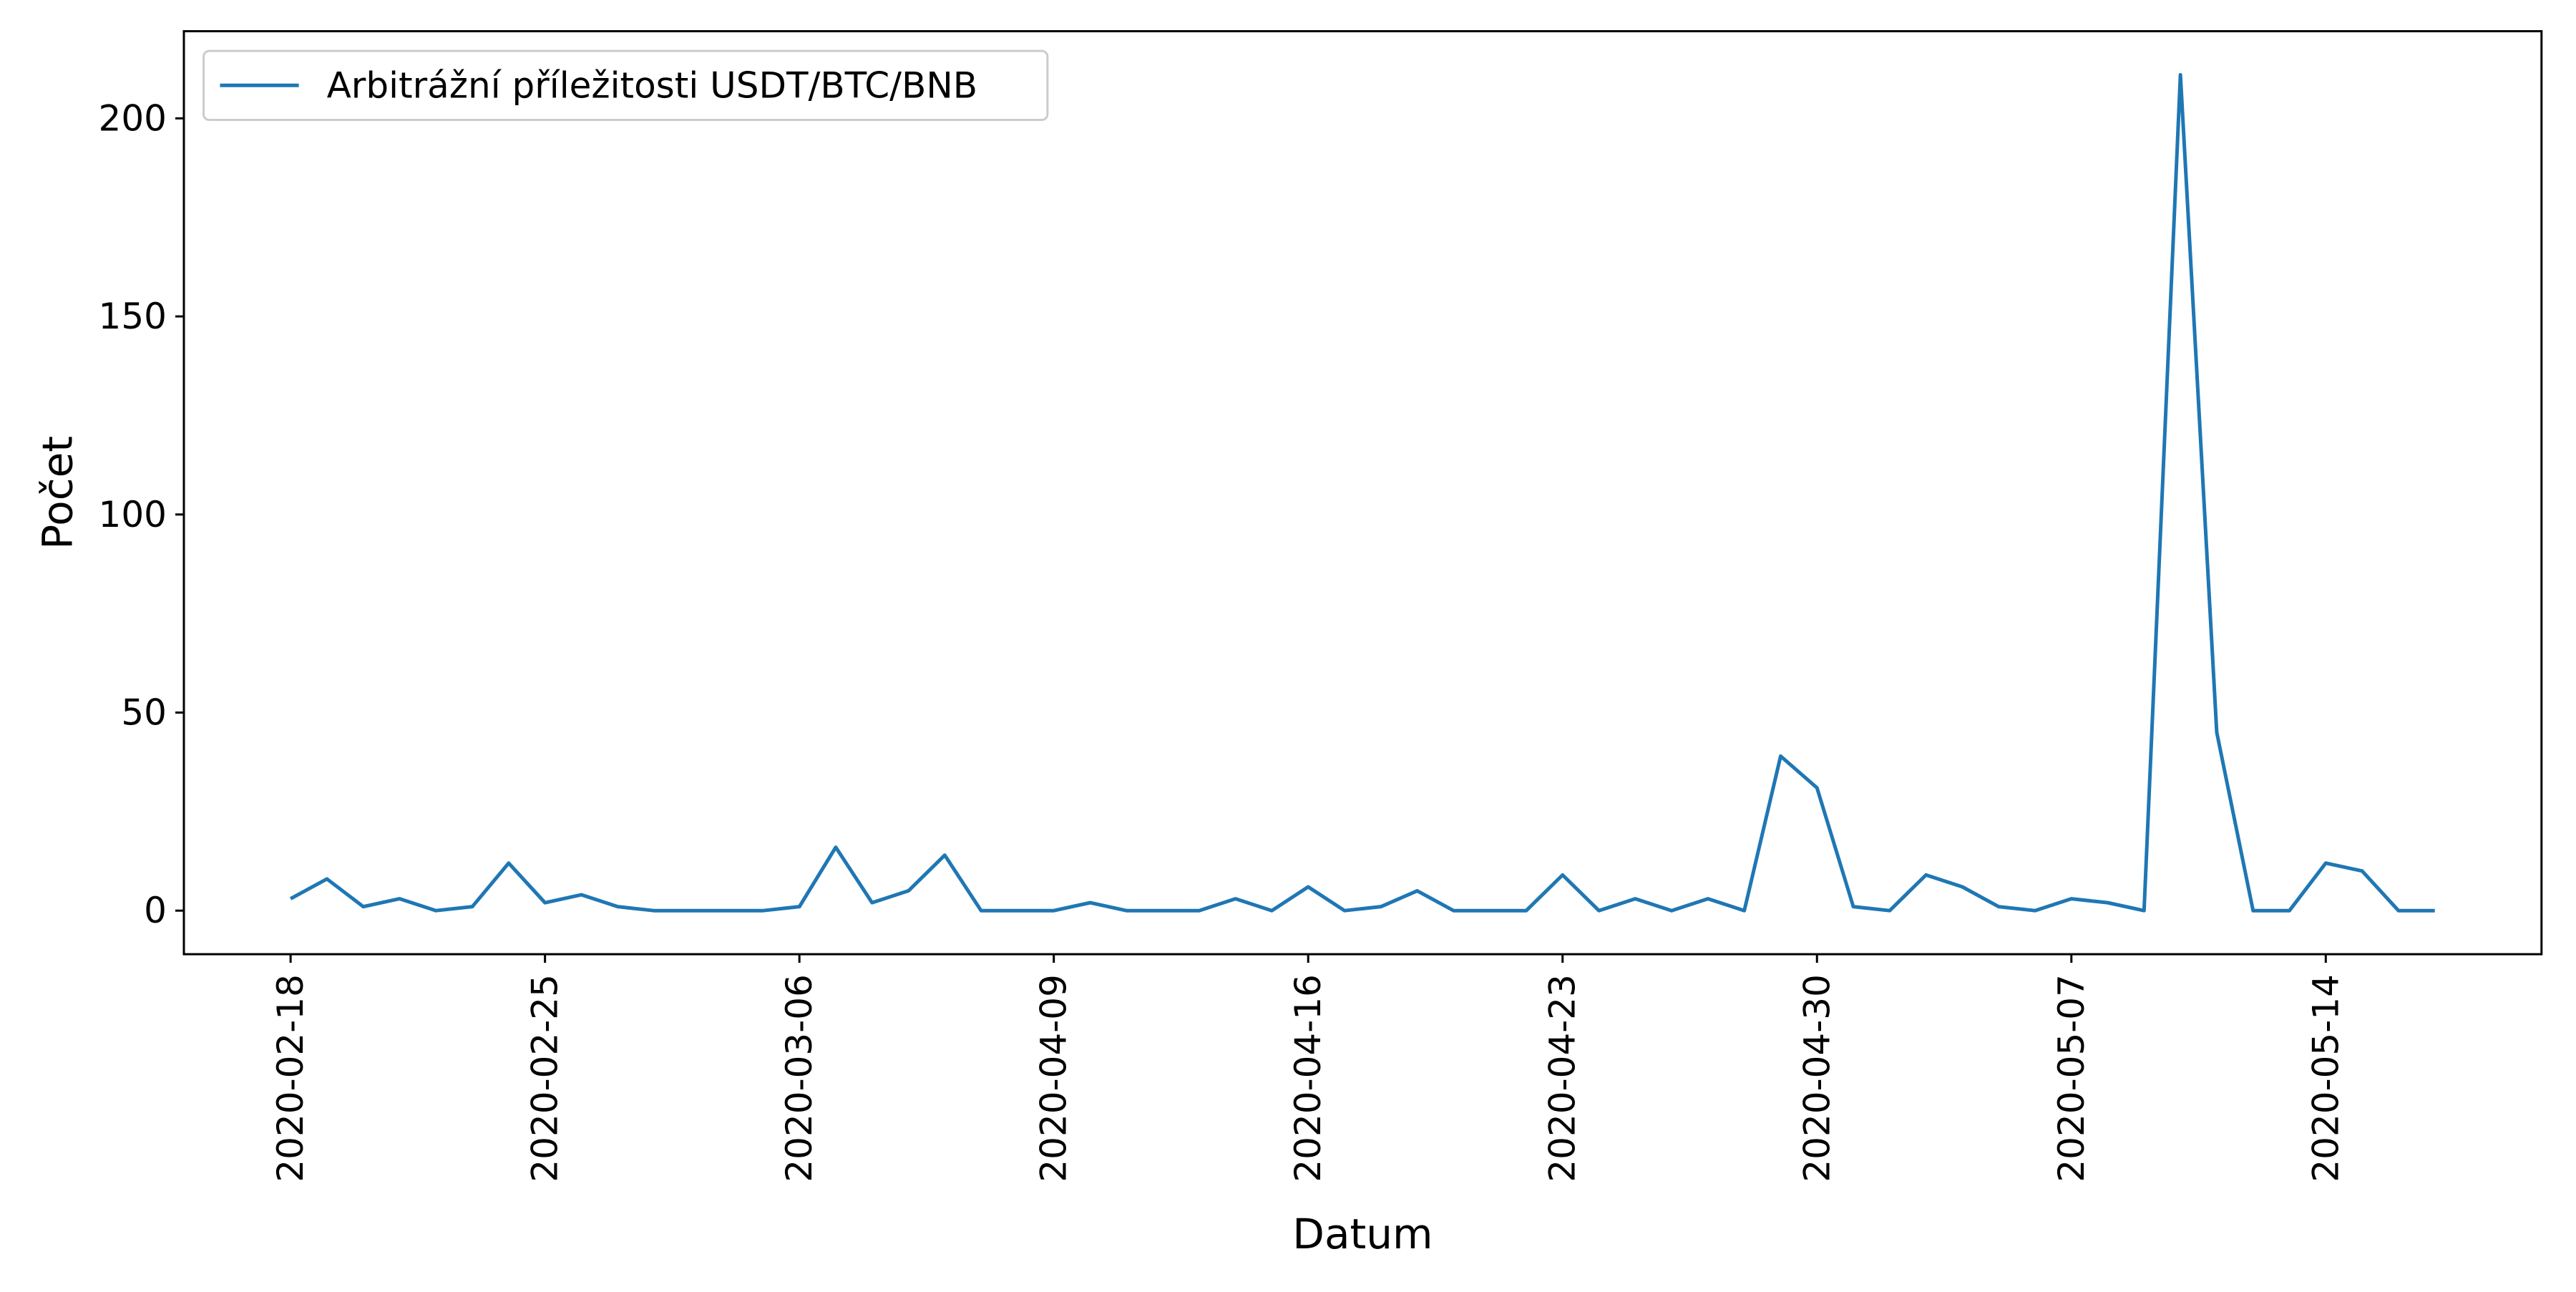  I want to click on y-axis-ticks: 0 50 100 150 200, so click(141, 514).